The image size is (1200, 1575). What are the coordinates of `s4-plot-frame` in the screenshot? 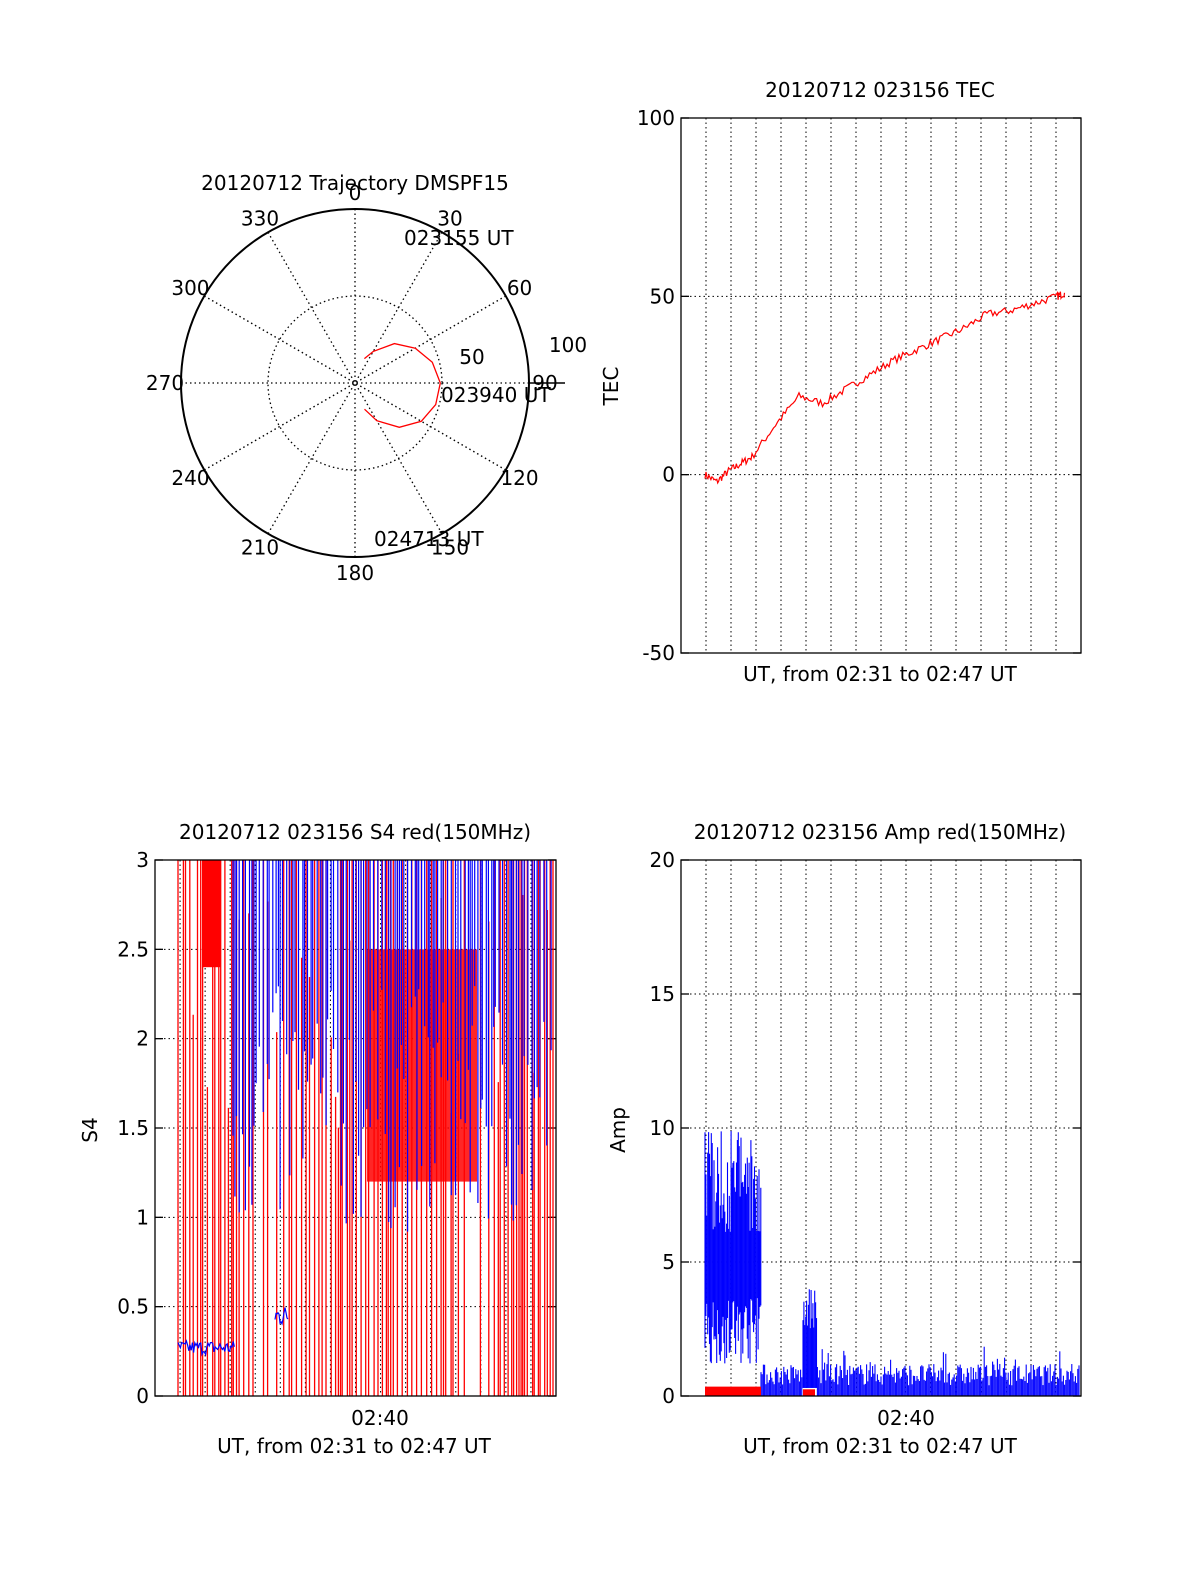 It's located at (355, 1128).